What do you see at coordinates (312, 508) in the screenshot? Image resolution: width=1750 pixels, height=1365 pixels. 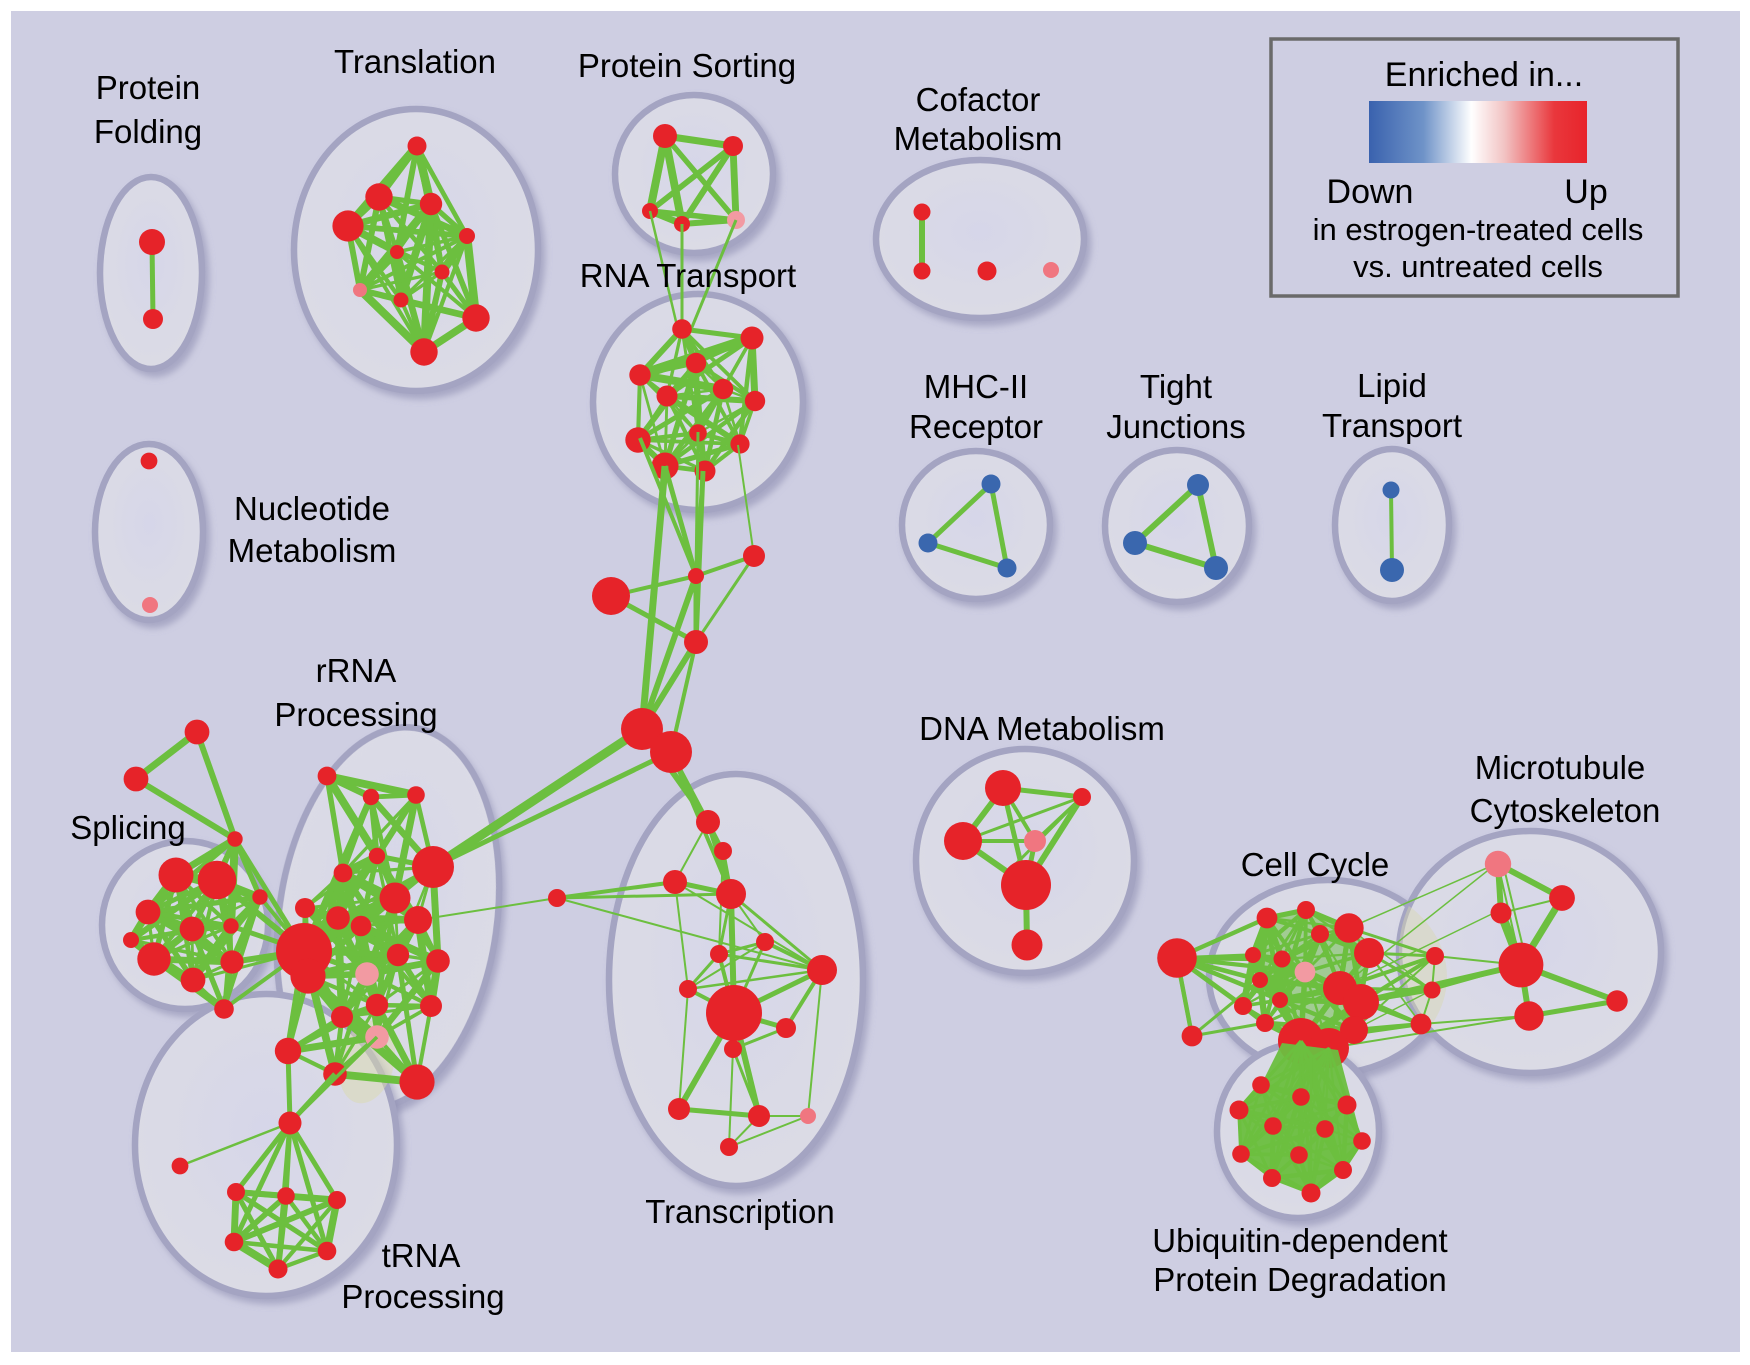 I see `svg-text: Nucleotide` at bounding box center [312, 508].